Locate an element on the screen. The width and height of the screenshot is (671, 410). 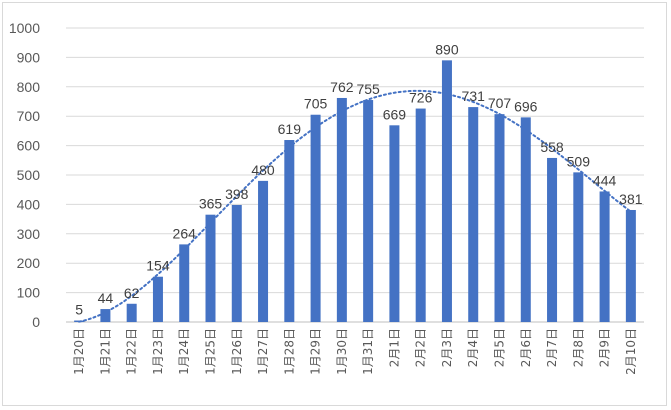
bar-1月27日 is located at coordinates (263, 251).